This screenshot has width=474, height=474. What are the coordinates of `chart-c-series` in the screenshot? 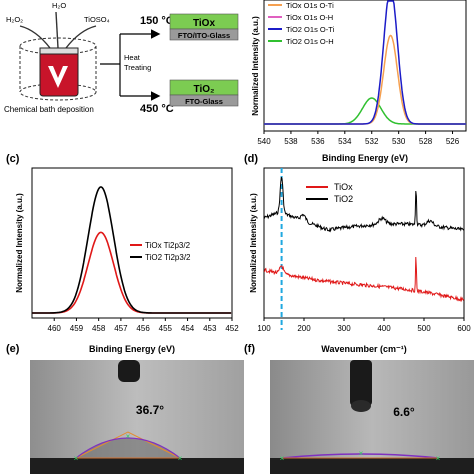 It's located at (132, 250).